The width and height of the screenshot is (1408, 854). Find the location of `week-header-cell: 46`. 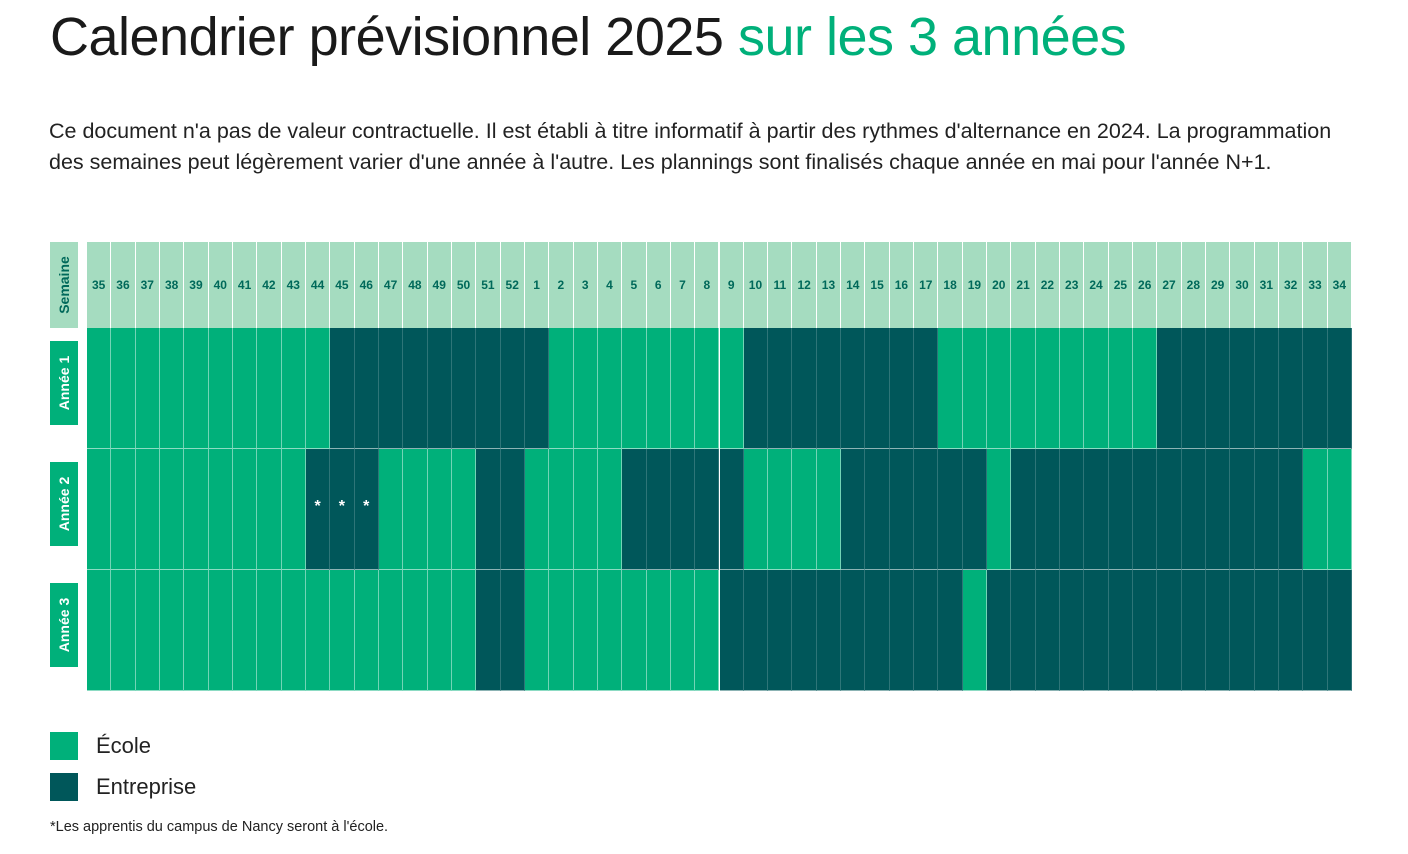

week-header-cell: 46 is located at coordinates (366, 285).